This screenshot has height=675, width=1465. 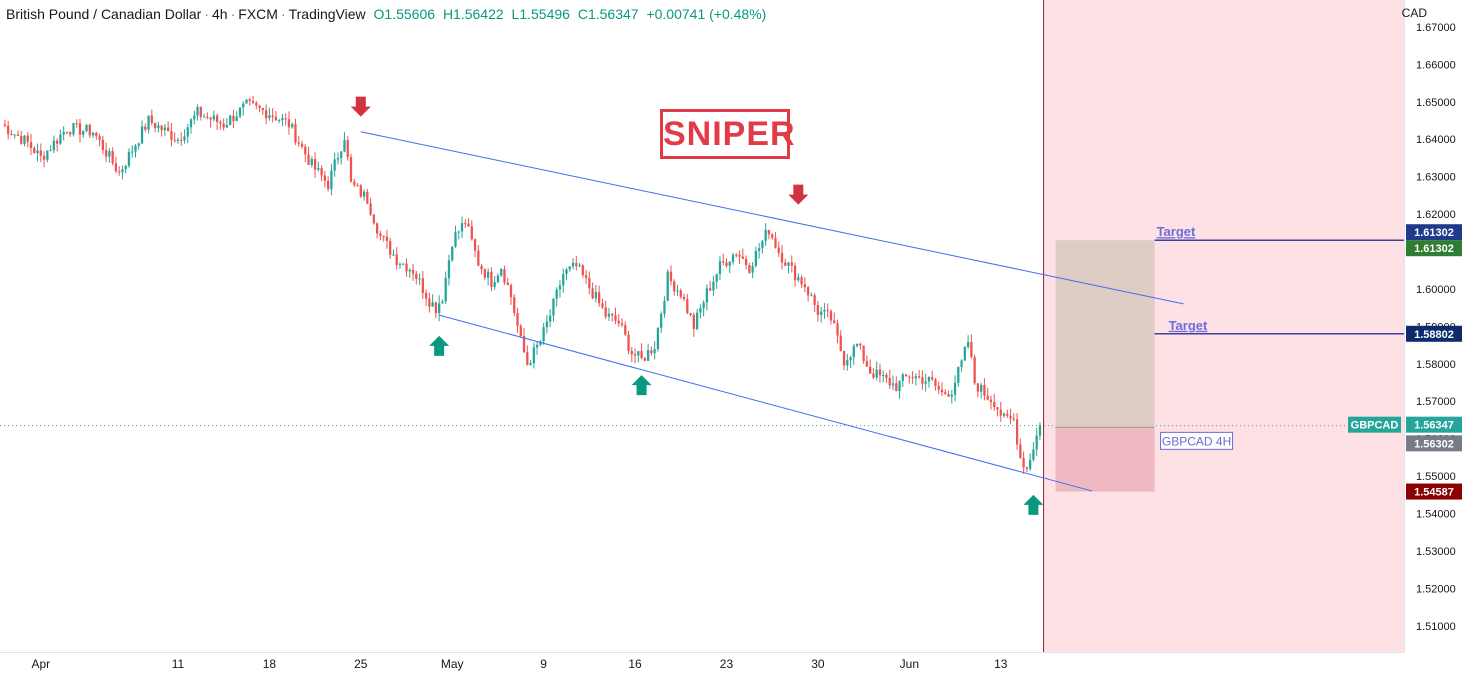 What do you see at coordinates (727, 664) in the screenshot?
I see `x-tick-label: 23` at bounding box center [727, 664].